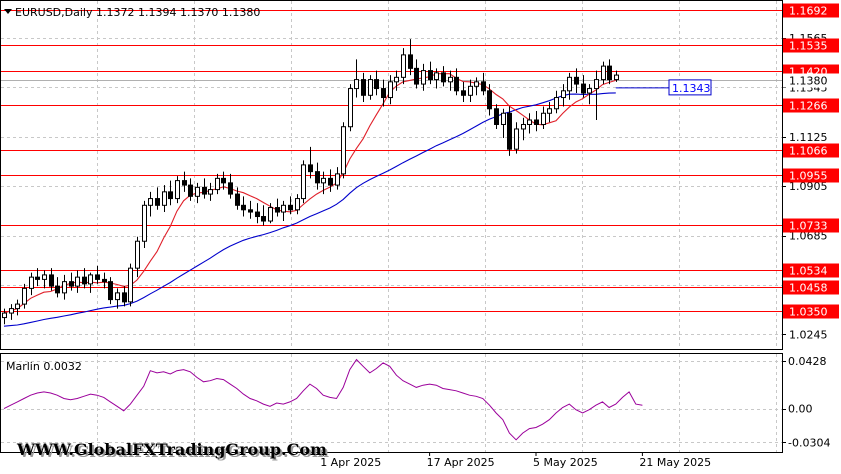 This screenshot has width=841, height=474. Describe the element at coordinates (691, 88) in the screenshot. I see `ma-value-label: 1.1343` at that location.